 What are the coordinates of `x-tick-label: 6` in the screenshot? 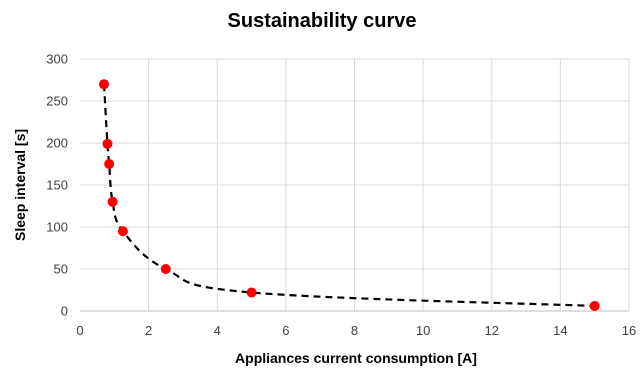 It's located at (285, 330).